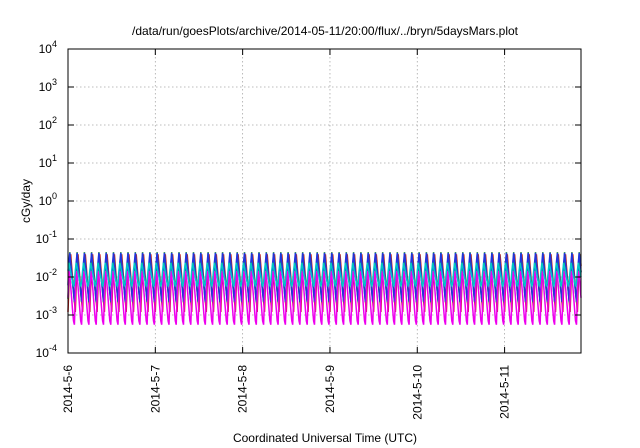  Describe the element at coordinates (505, 392) in the screenshot. I see `x-tick-label: 2014-5-11` at that location.